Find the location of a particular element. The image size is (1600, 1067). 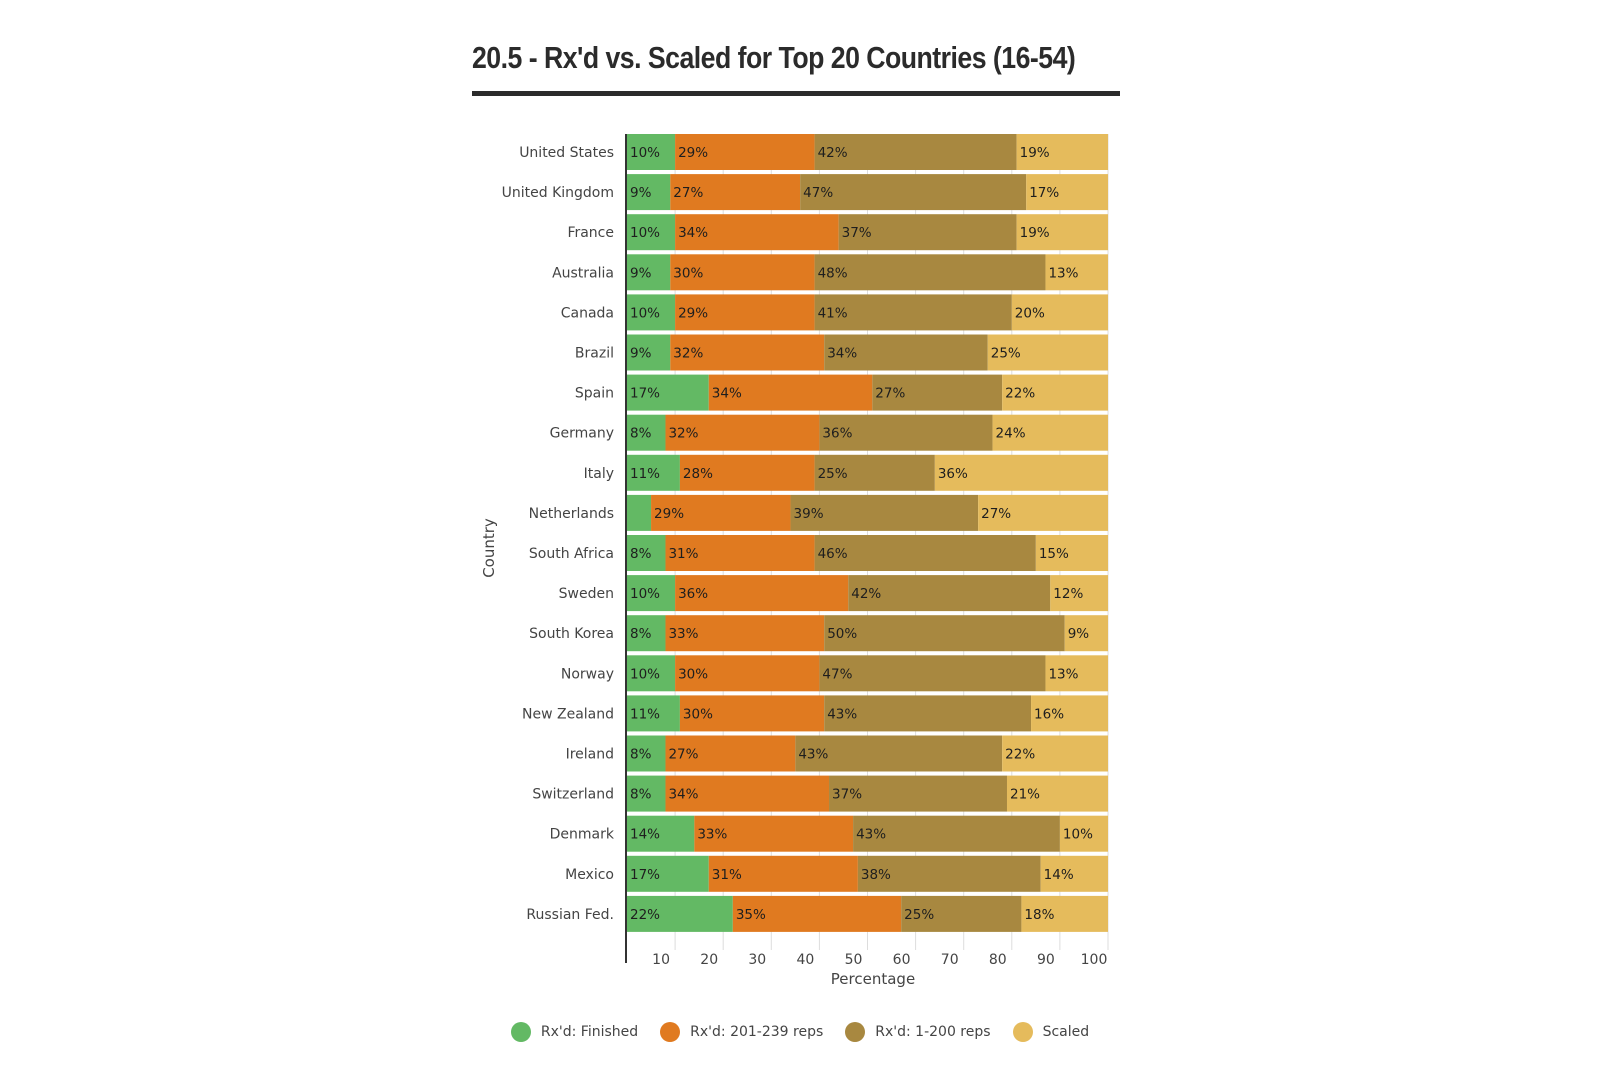

x-tick-label: 80 is located at coordinates (998, 960).